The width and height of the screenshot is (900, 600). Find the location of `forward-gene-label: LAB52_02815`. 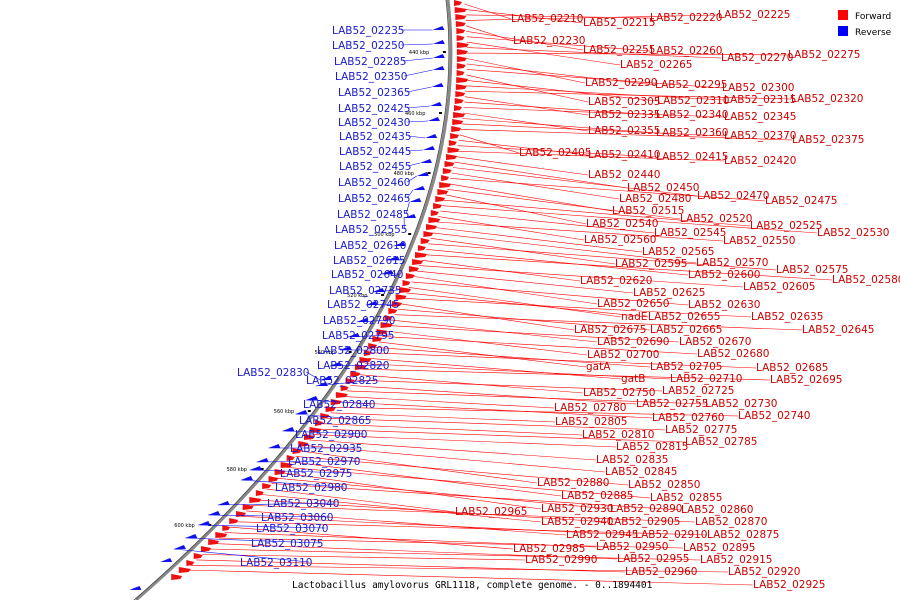

forward-gene-label: LAB52_02815 is located at coordinates (652, 447).